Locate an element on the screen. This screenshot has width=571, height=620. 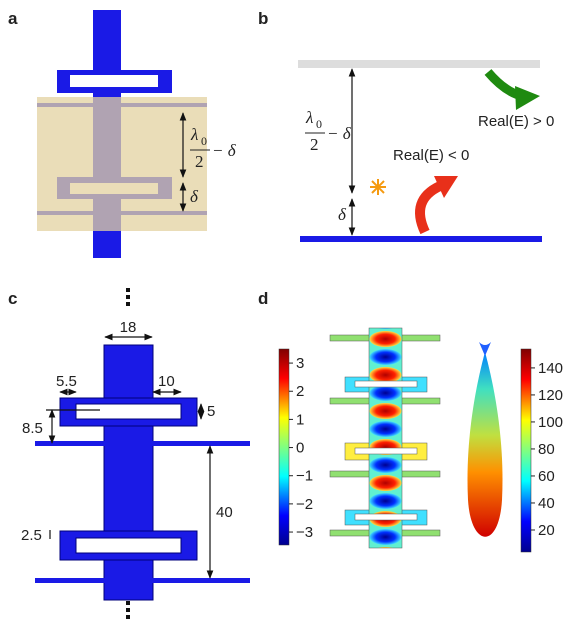
colorbar-tick-label: 40 is located at coordinates (546, 503).